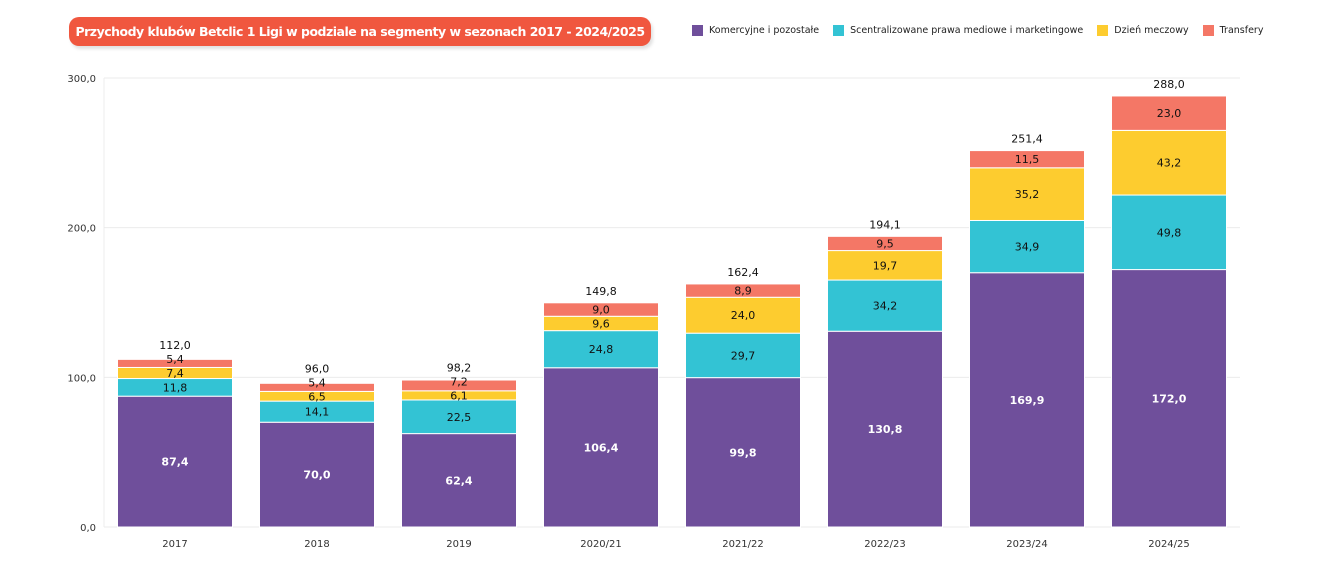  Describe the element at coordinates (1027, 139) in the screenshot. I see `total-label: 251,4` at that location.